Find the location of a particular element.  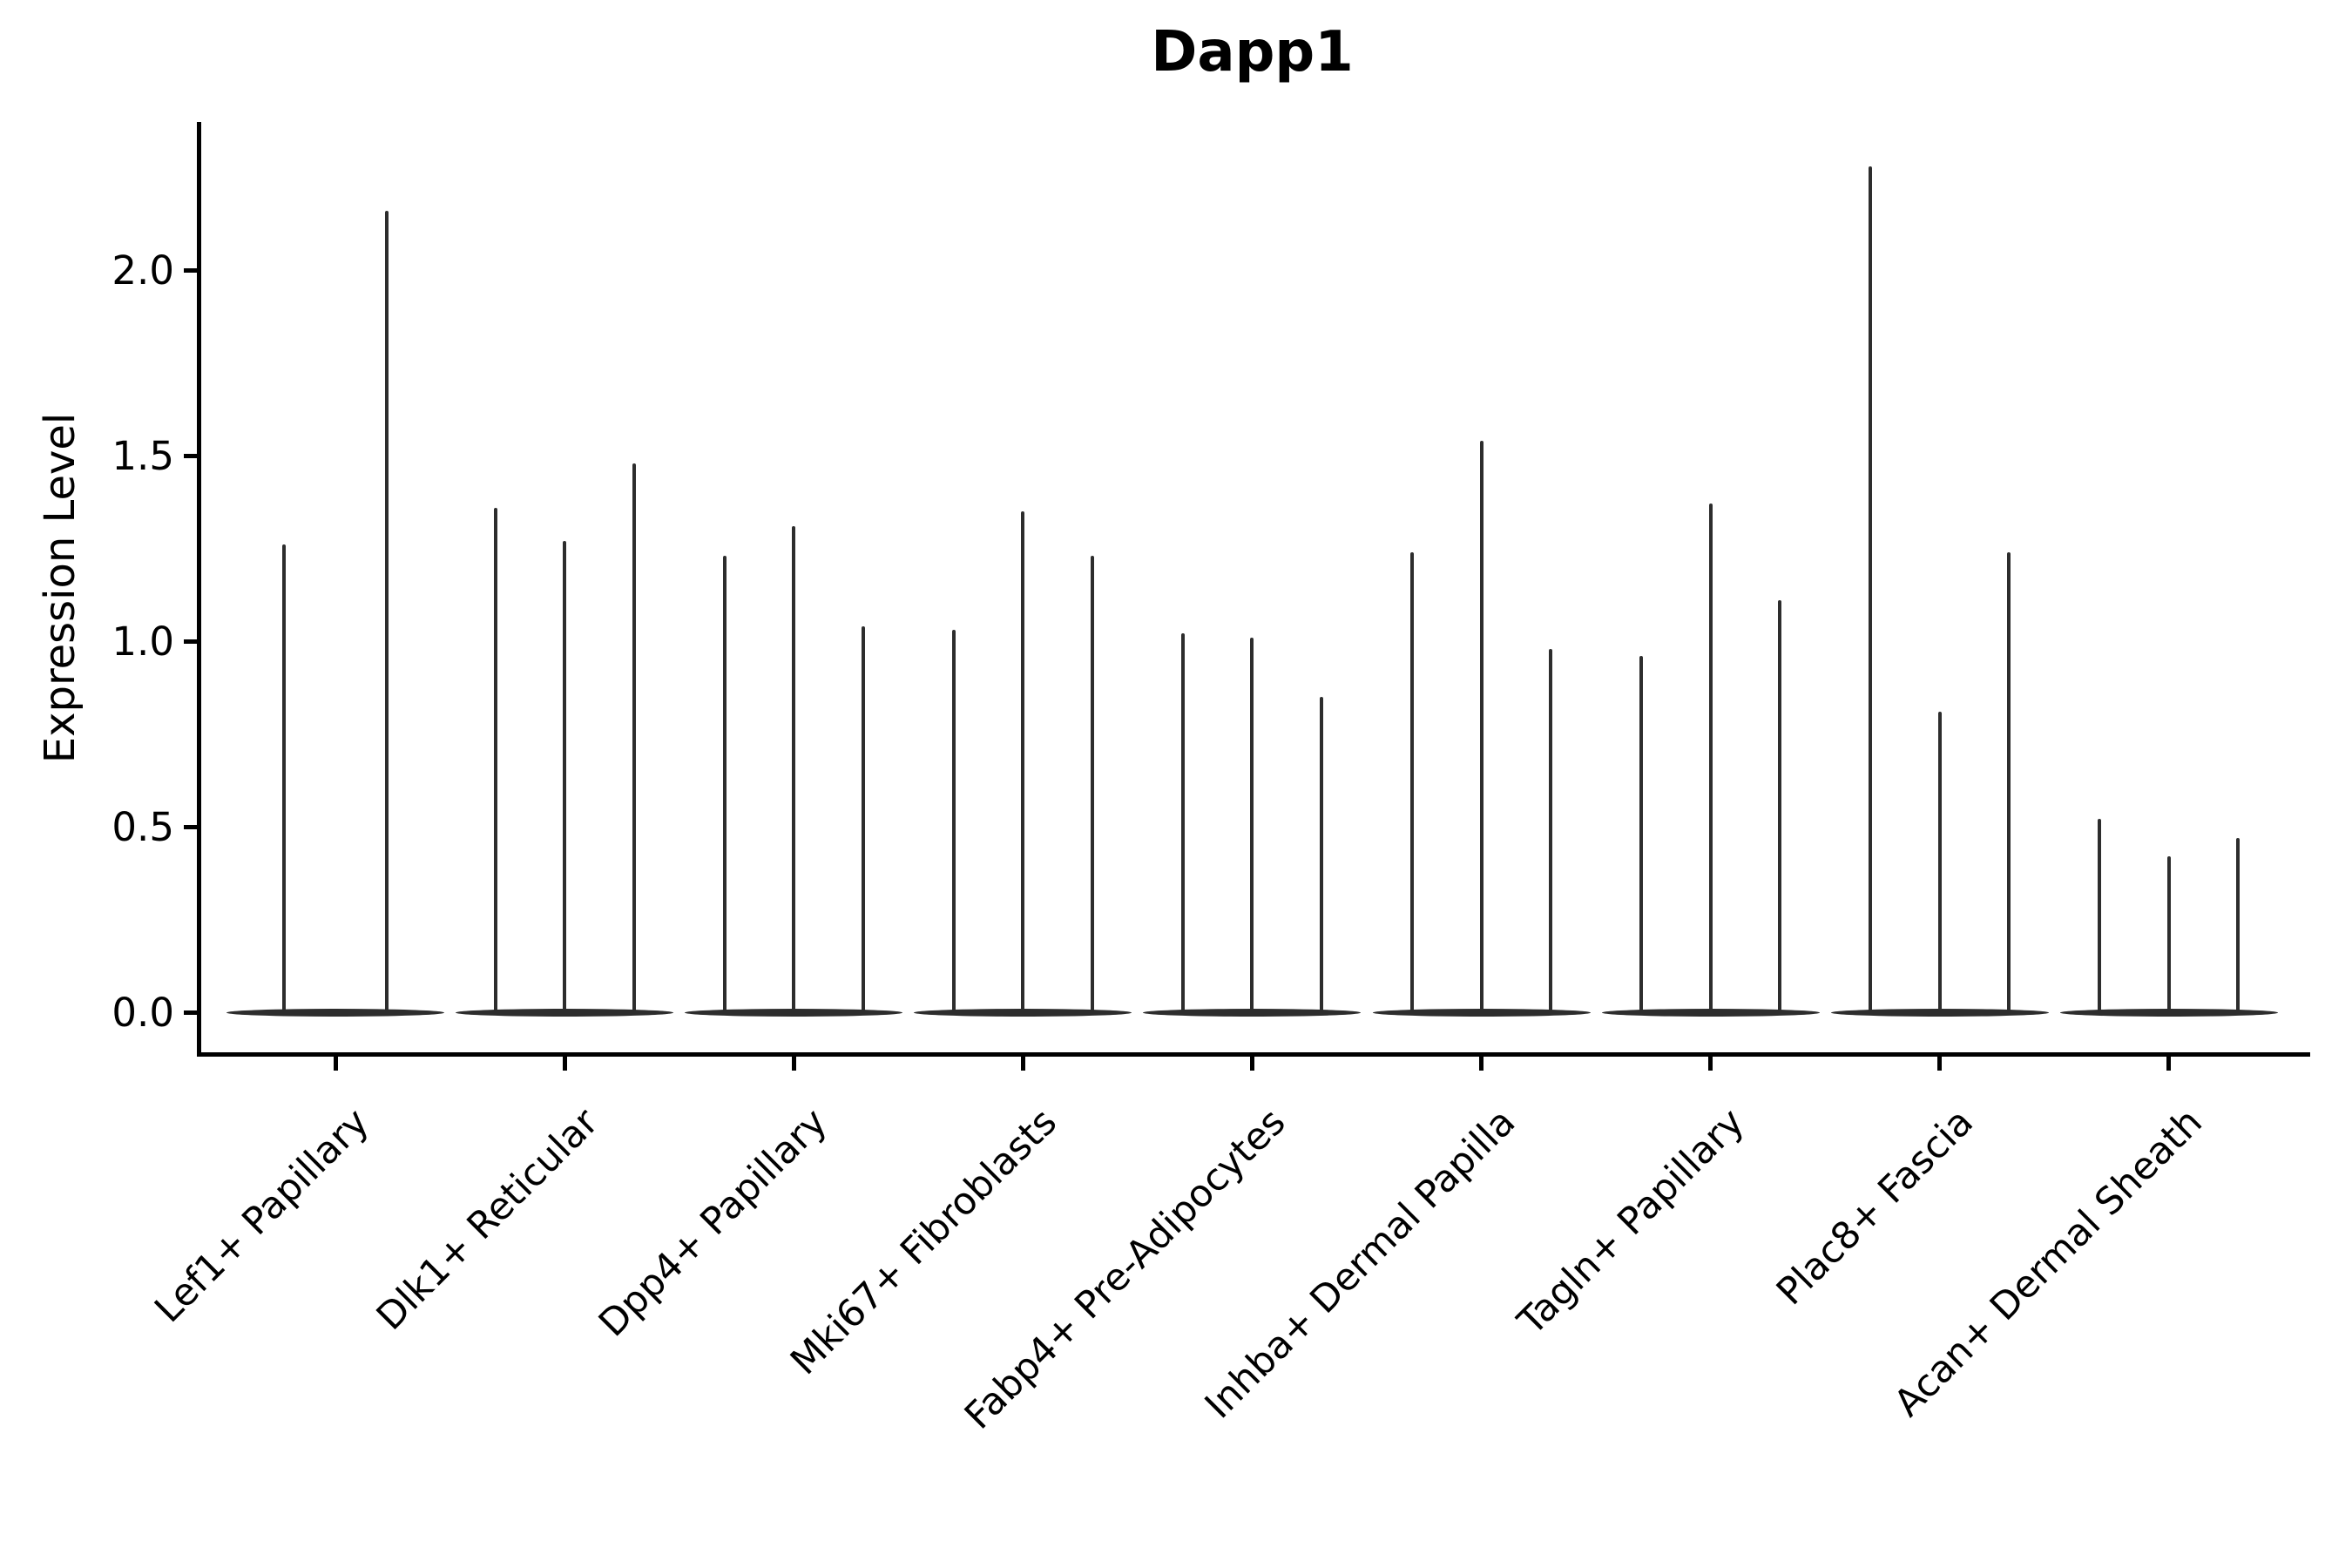

y-tick-label: 1.0 is located at coordinates (143, 641).